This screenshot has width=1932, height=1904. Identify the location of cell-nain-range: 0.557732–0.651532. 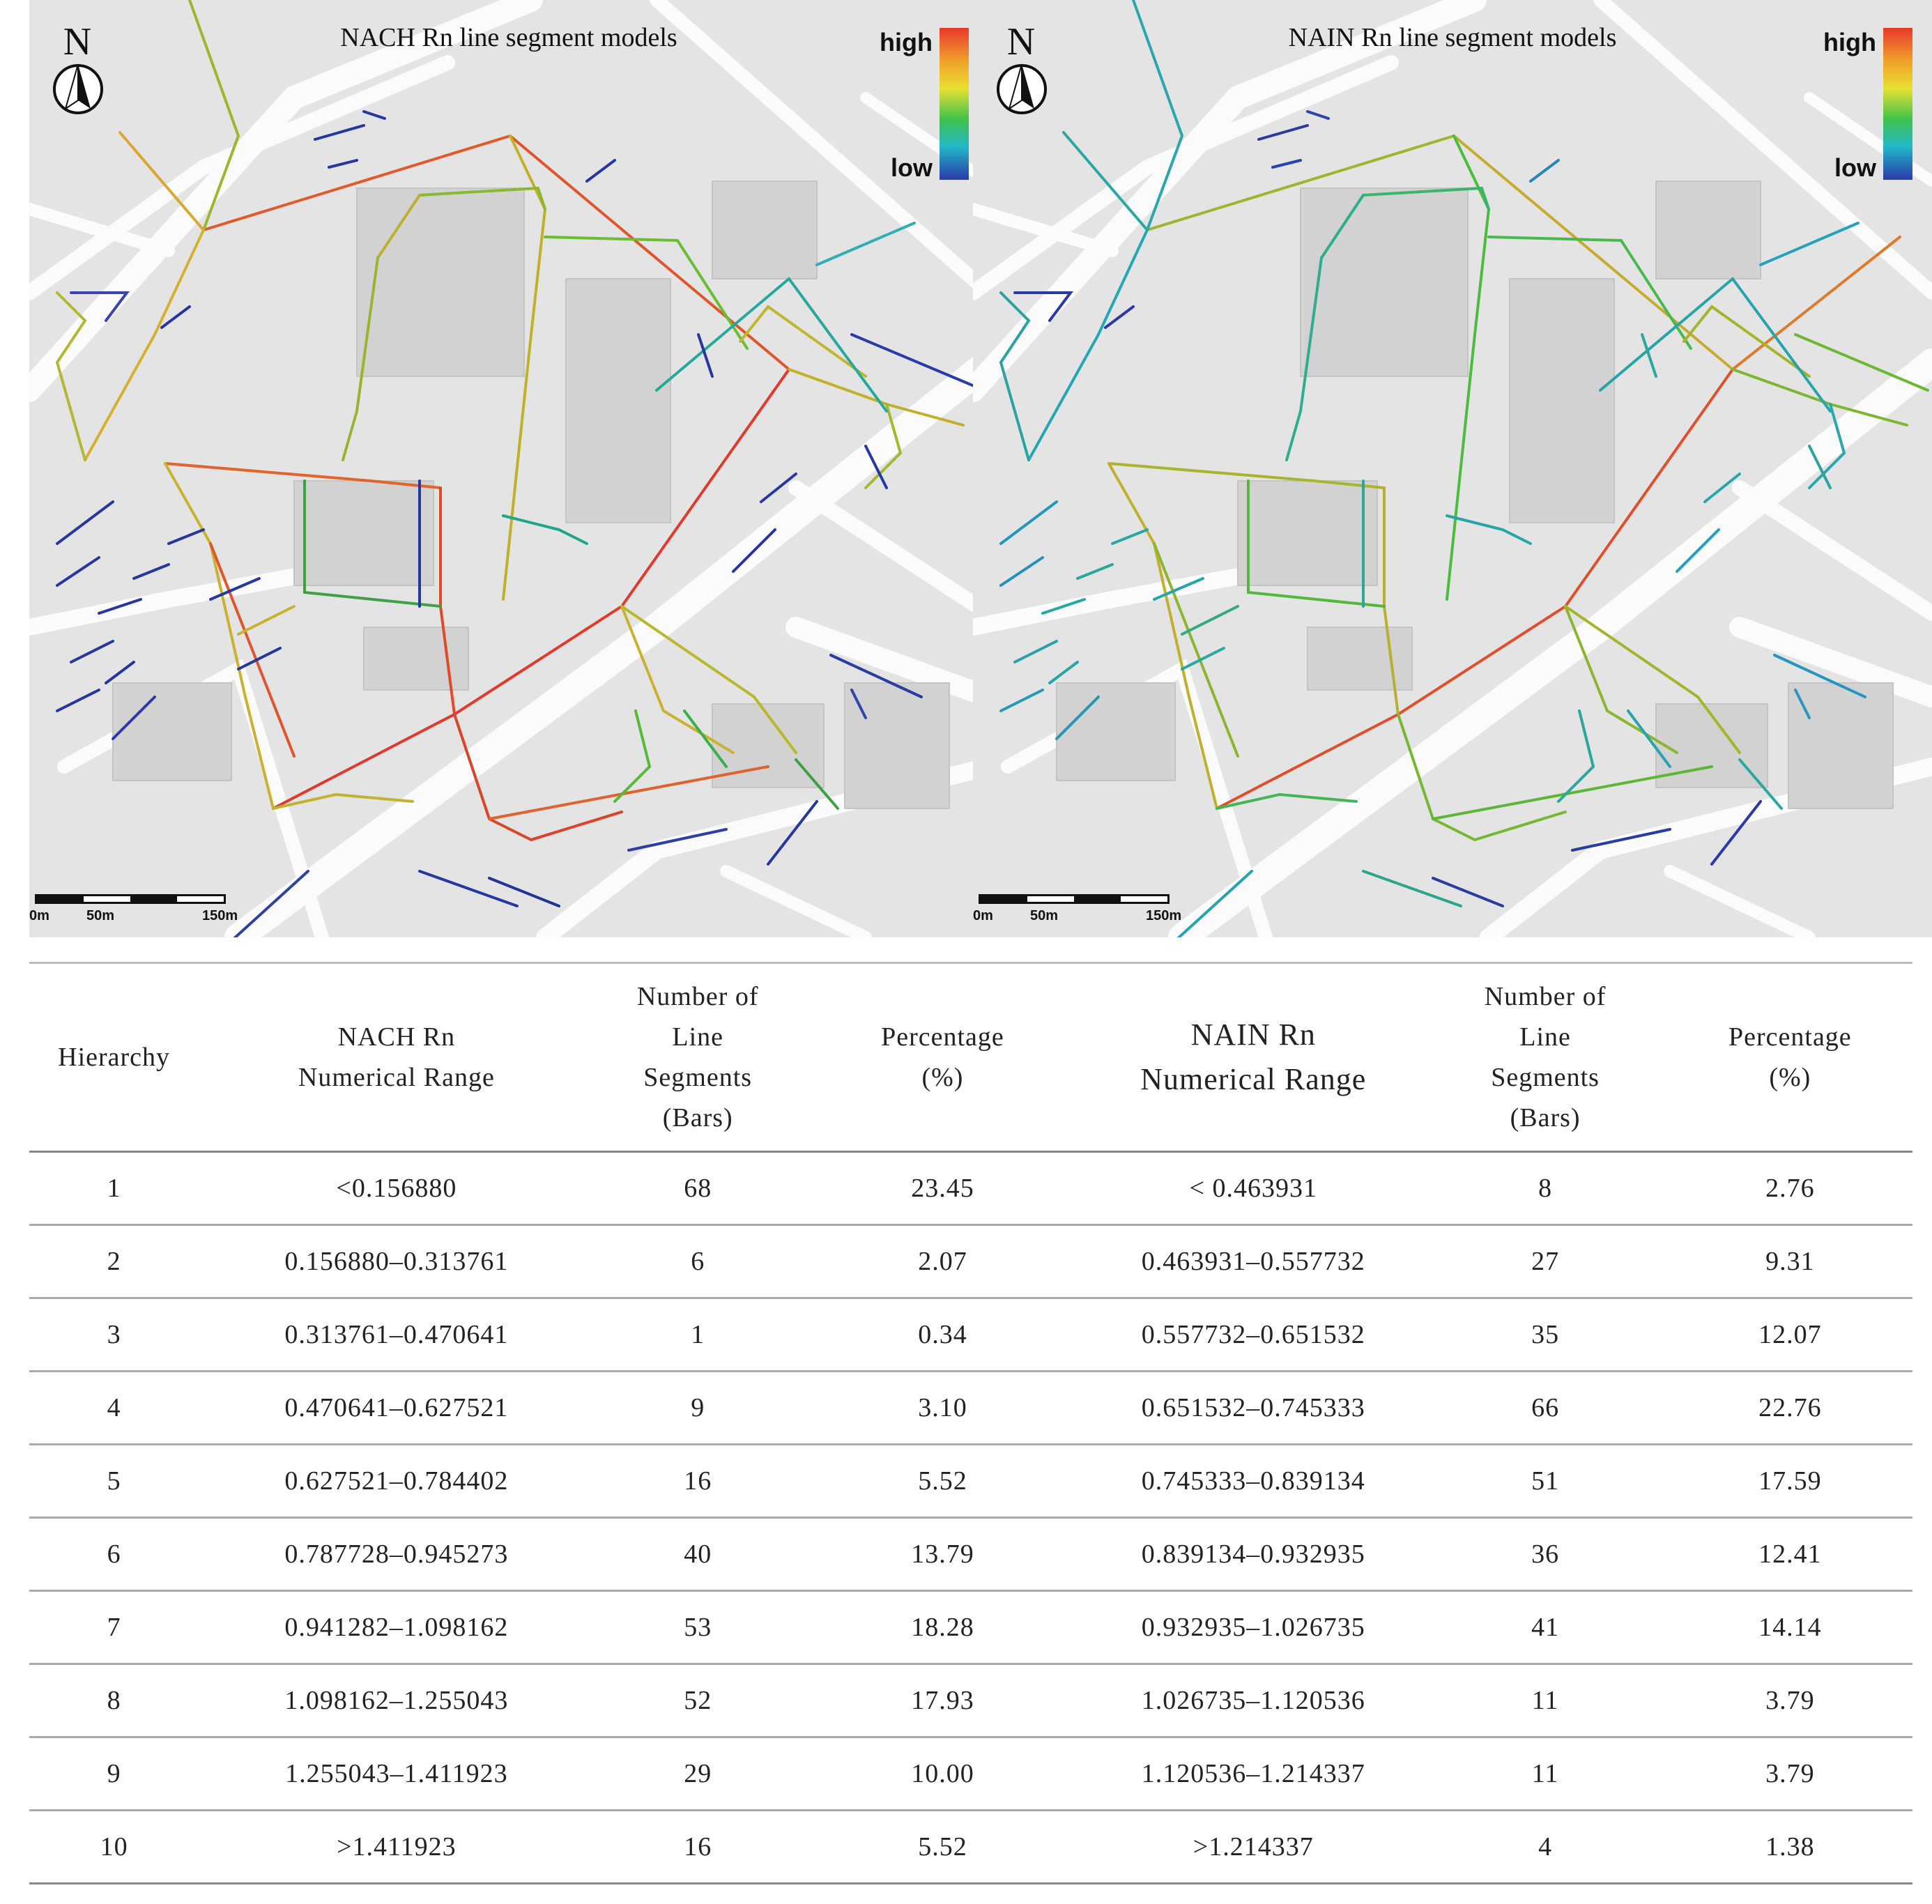
(1253, 1335).